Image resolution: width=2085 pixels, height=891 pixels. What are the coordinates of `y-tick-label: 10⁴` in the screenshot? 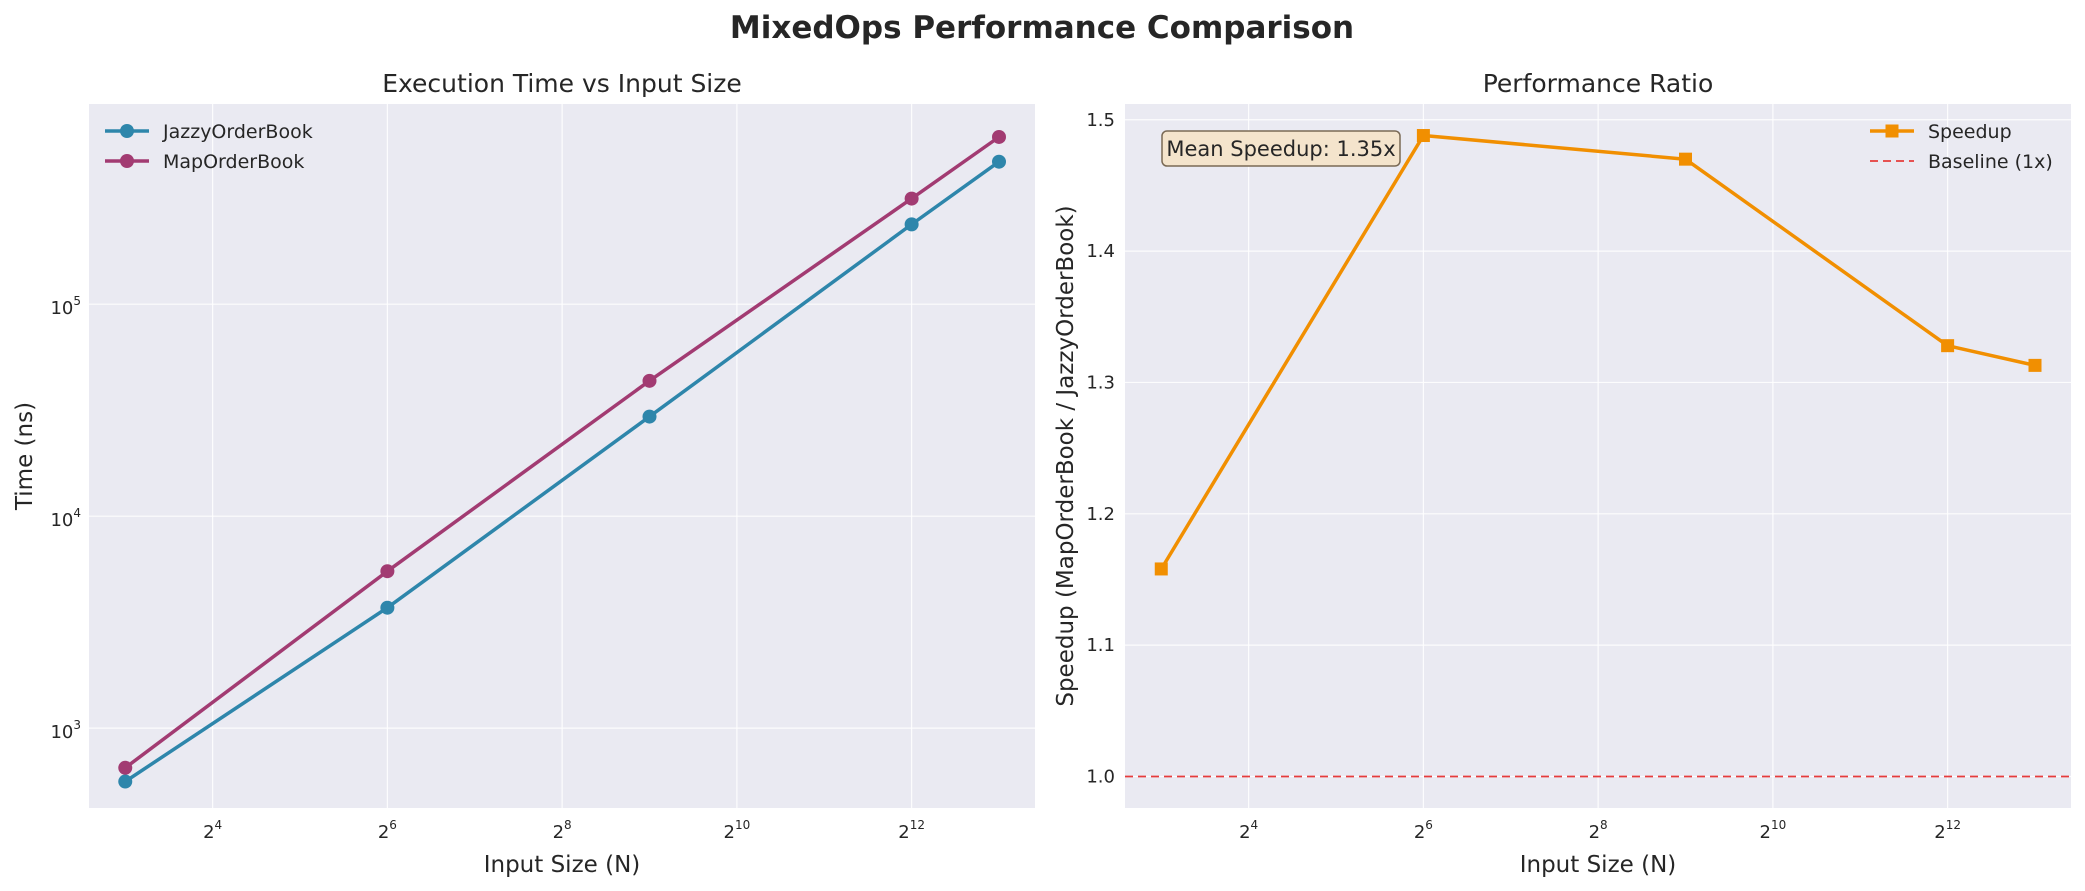 It's located at (65, 518).